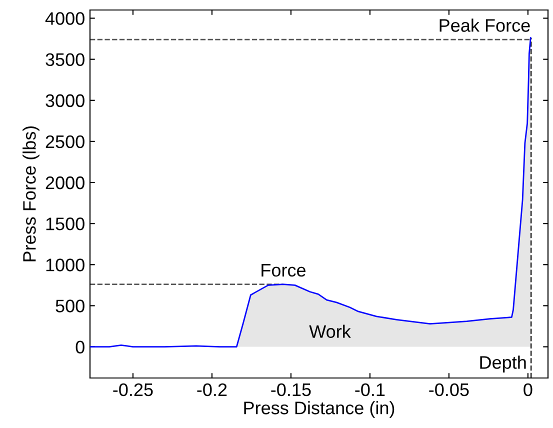 The image size is (553, 428). I want to click on y-tick-label: 2500, so click(65, 141).